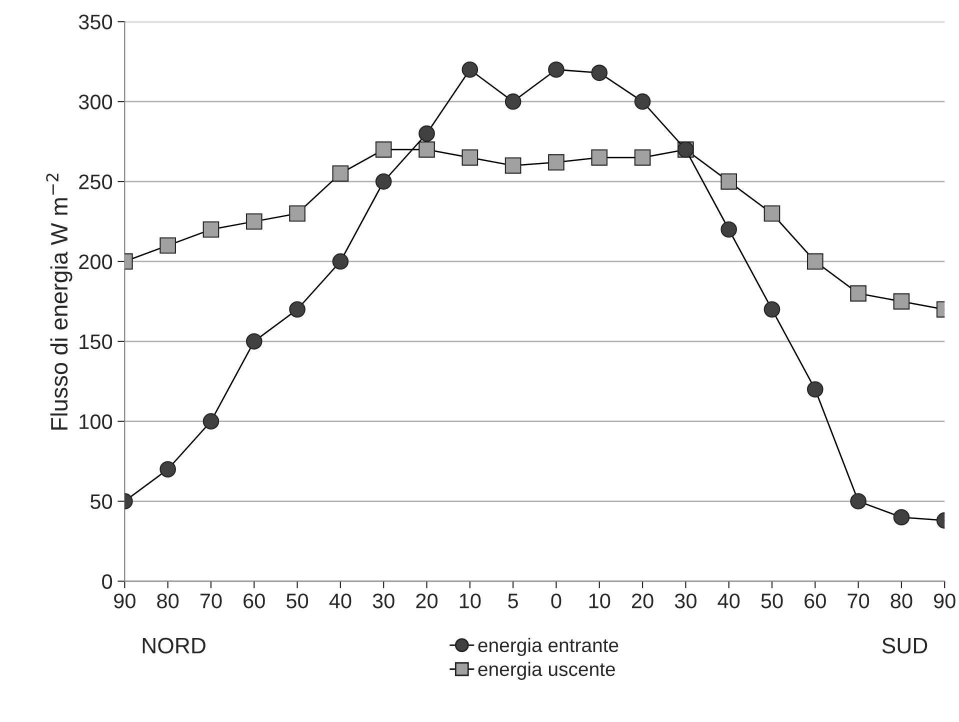  What do you see at coordinates (174, 646) in the screenshot?
I see `text: NORD` at bounding box center [174, 646].